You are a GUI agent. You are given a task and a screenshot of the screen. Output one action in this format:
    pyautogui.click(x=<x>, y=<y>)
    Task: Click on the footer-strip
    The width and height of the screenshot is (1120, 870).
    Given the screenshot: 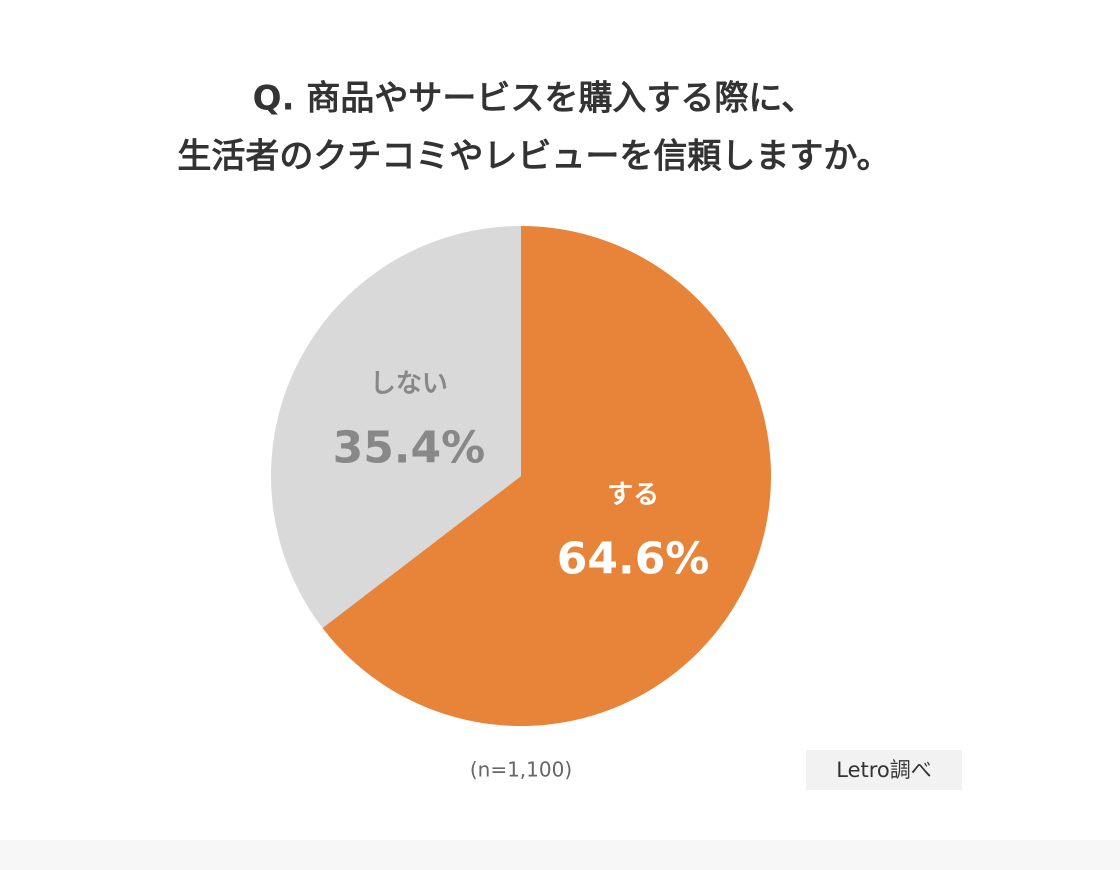 What is the action you would take?
    pyautogui.click(x=560, y=855)
    